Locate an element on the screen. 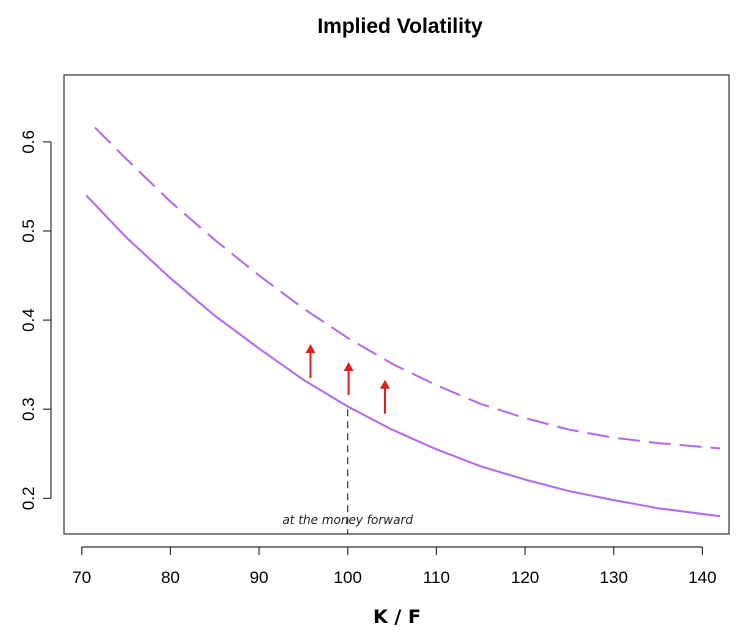 This screenshot has width=739, height=632. x-tick-label: 130 is located at coordinates (614, 577).